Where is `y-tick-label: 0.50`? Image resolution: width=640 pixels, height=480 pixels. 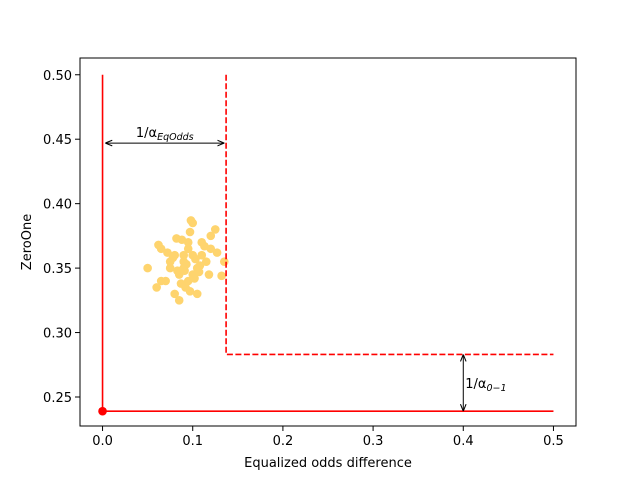 y-tick-label: 0.50 is located at coordinates (57, 76).